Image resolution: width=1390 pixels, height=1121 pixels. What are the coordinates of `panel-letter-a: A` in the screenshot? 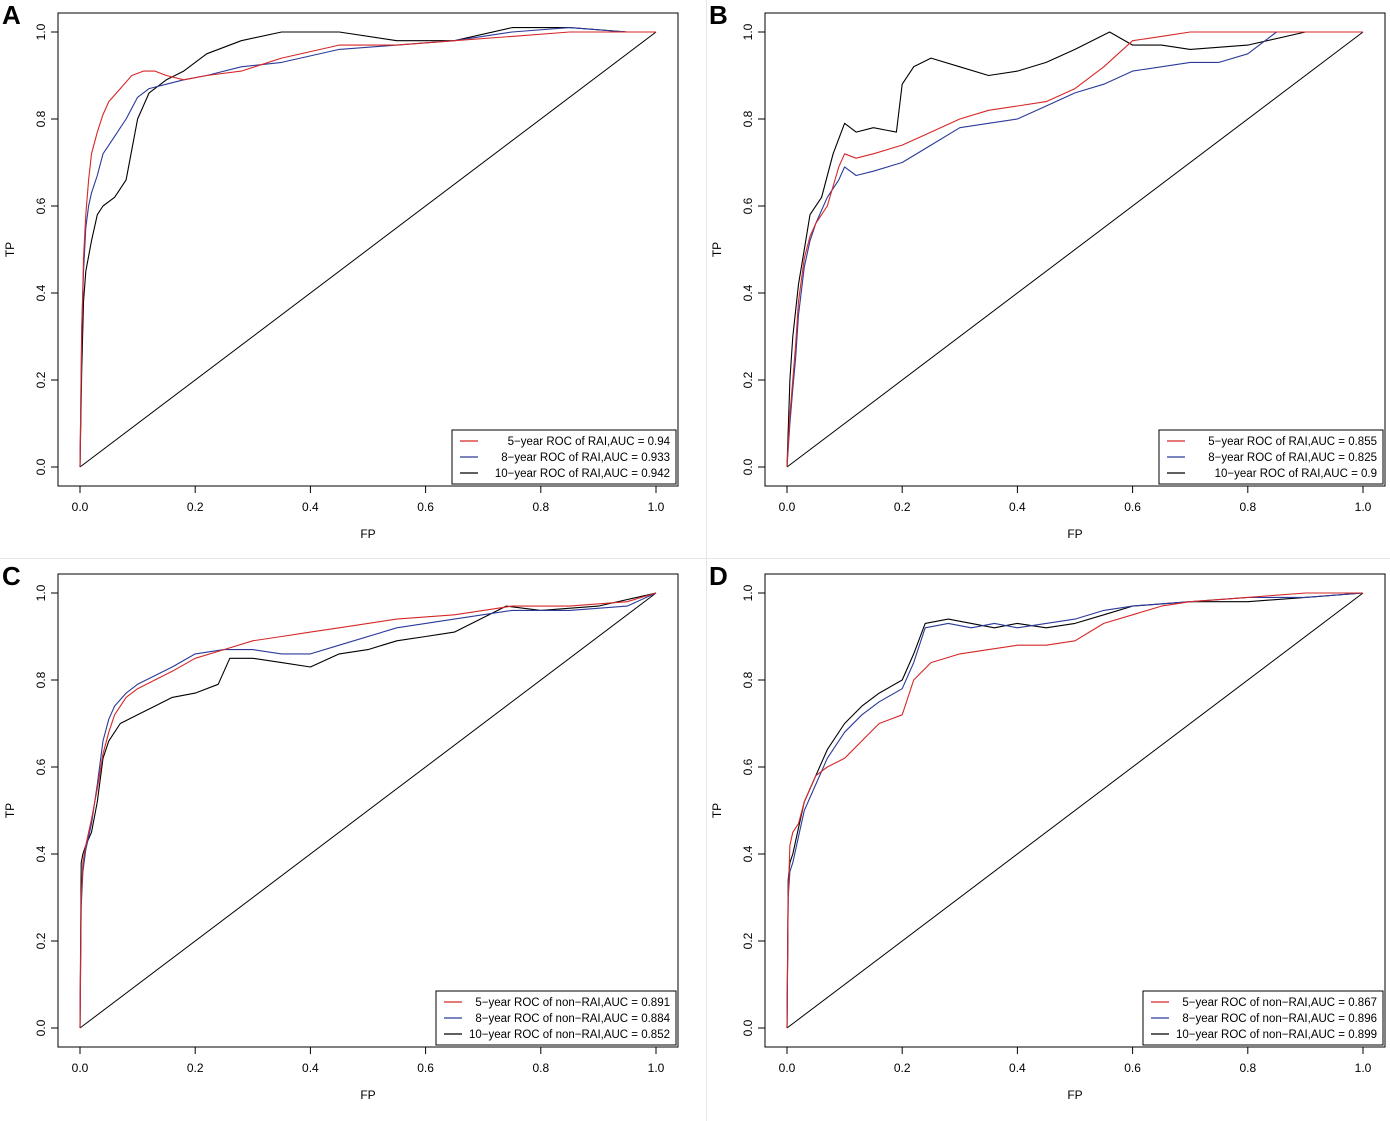 It's located at (11, 15).